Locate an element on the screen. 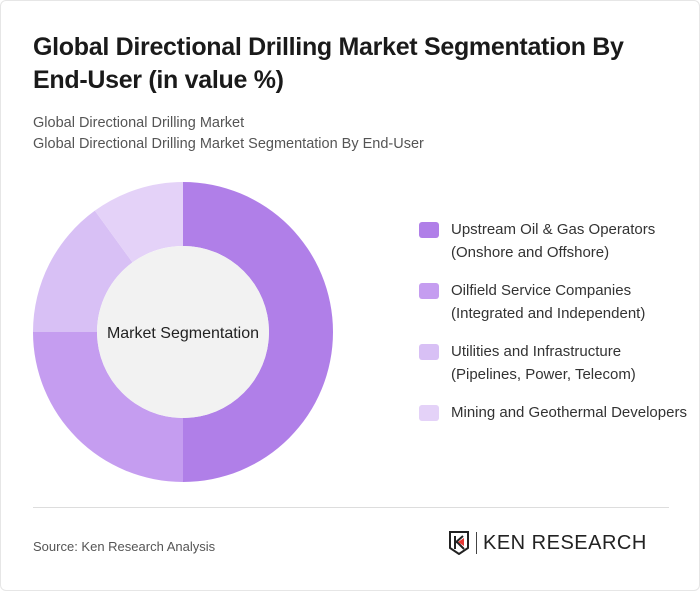  ken-research-logo: KEN RESEARCH is located at coordinates (547, 543).